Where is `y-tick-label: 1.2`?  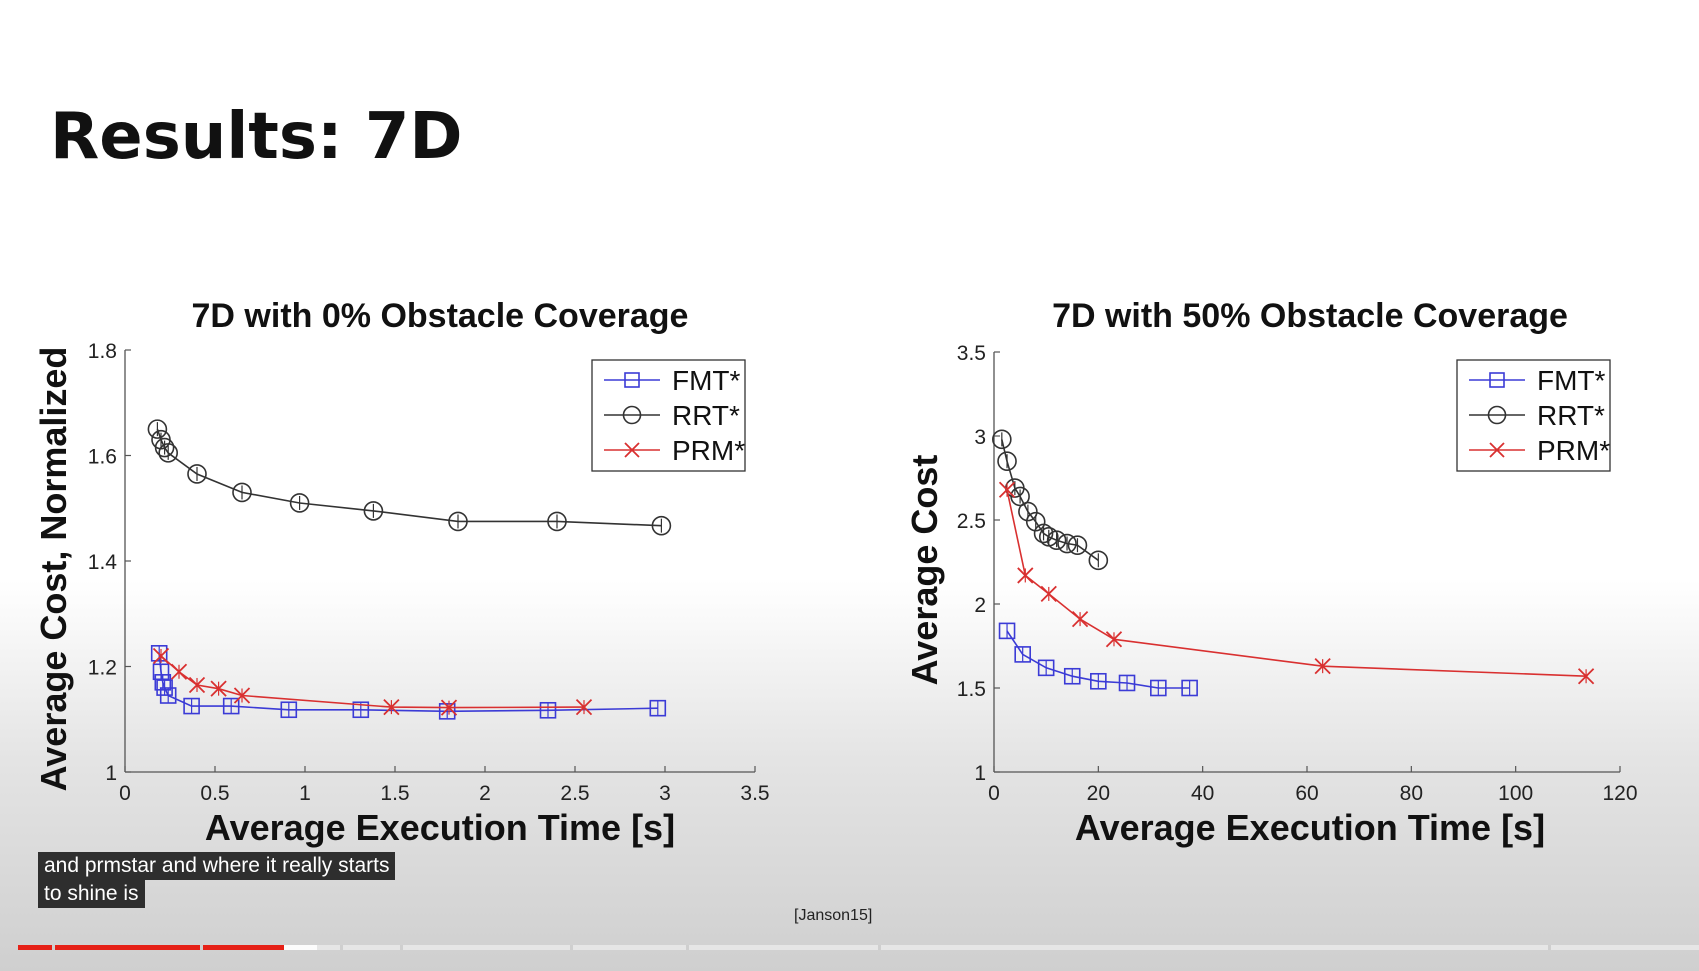 y-tick-label: 1.2 is located at coordinates (102, 668).